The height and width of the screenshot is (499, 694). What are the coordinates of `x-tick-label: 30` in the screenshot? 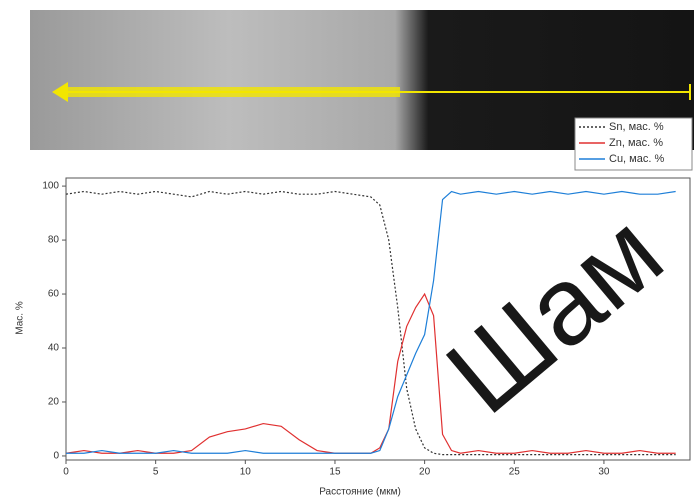 It's located at (604, 472).